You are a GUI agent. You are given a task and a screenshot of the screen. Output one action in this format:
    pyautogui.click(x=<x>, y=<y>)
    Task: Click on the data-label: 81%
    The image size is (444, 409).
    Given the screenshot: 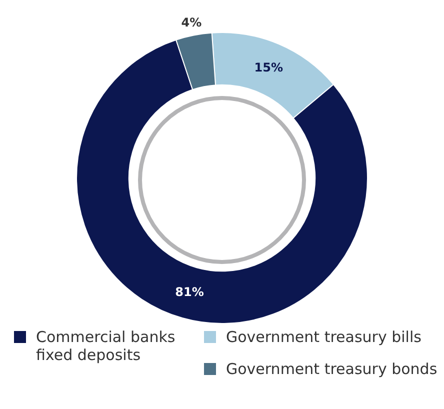 What is the action you would take?
    pyautogui.click(x=189, y=291)
    